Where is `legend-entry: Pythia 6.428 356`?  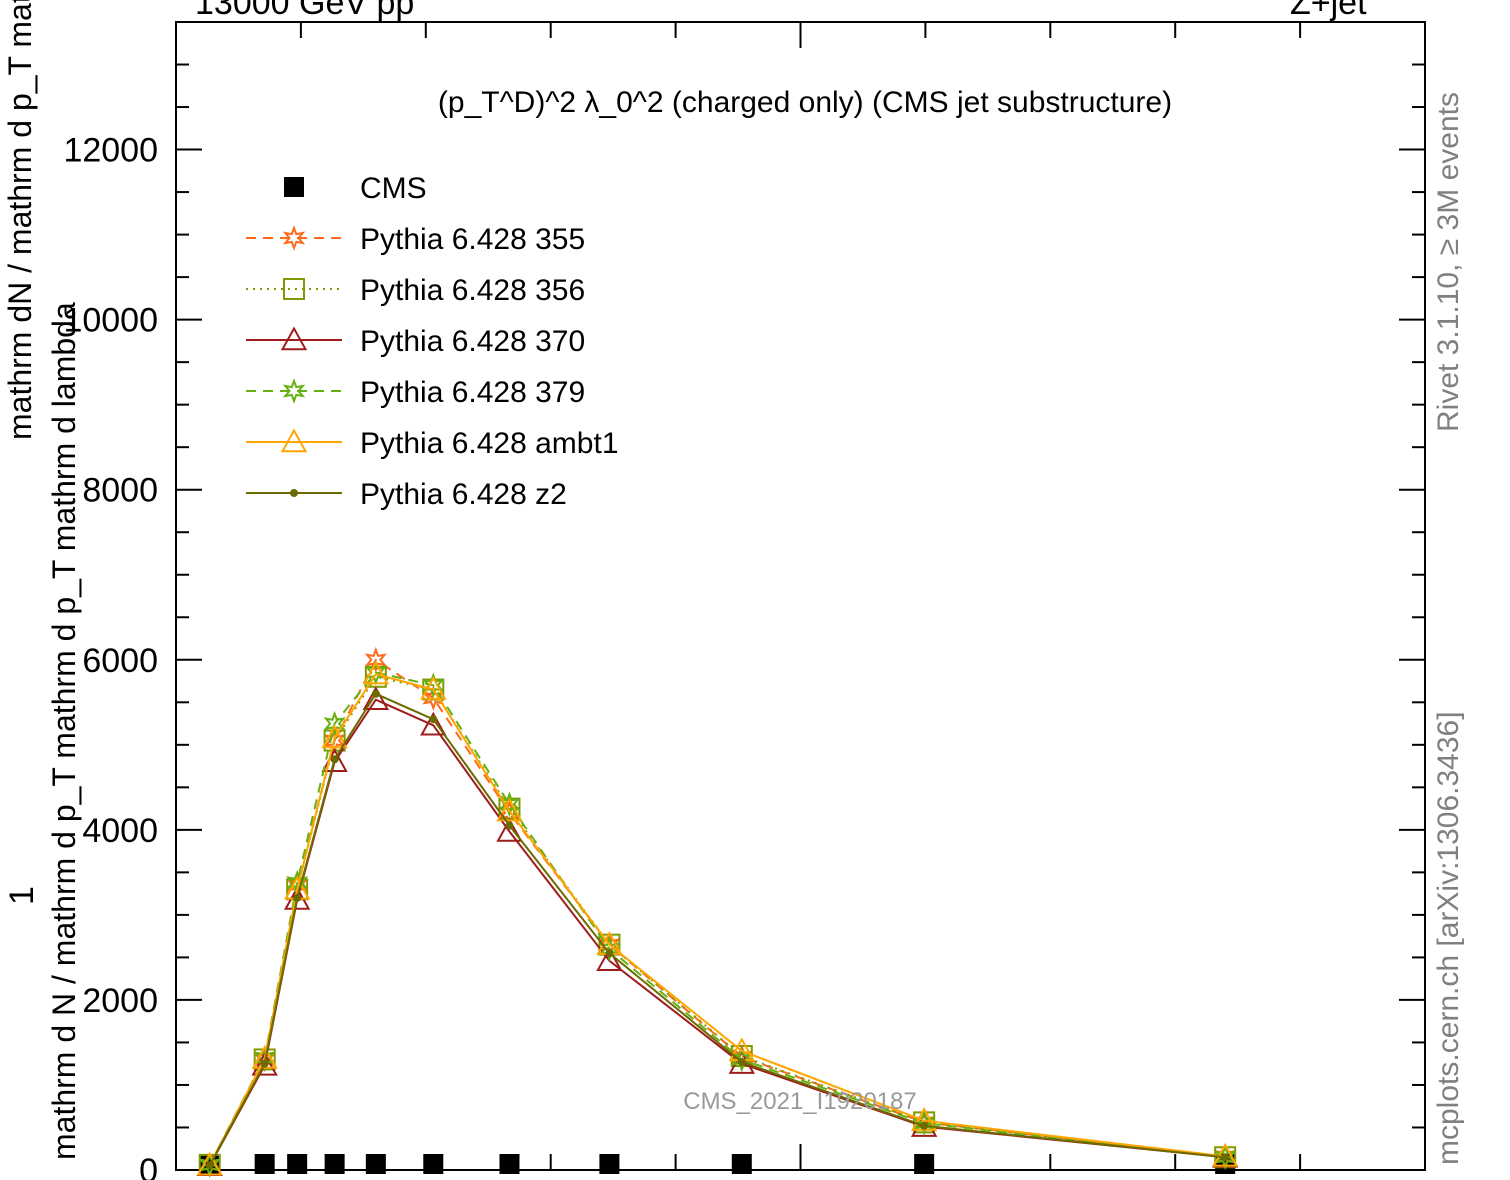 legend-entry: Pythia 6.428 356 is located at coordinates (415, 290).